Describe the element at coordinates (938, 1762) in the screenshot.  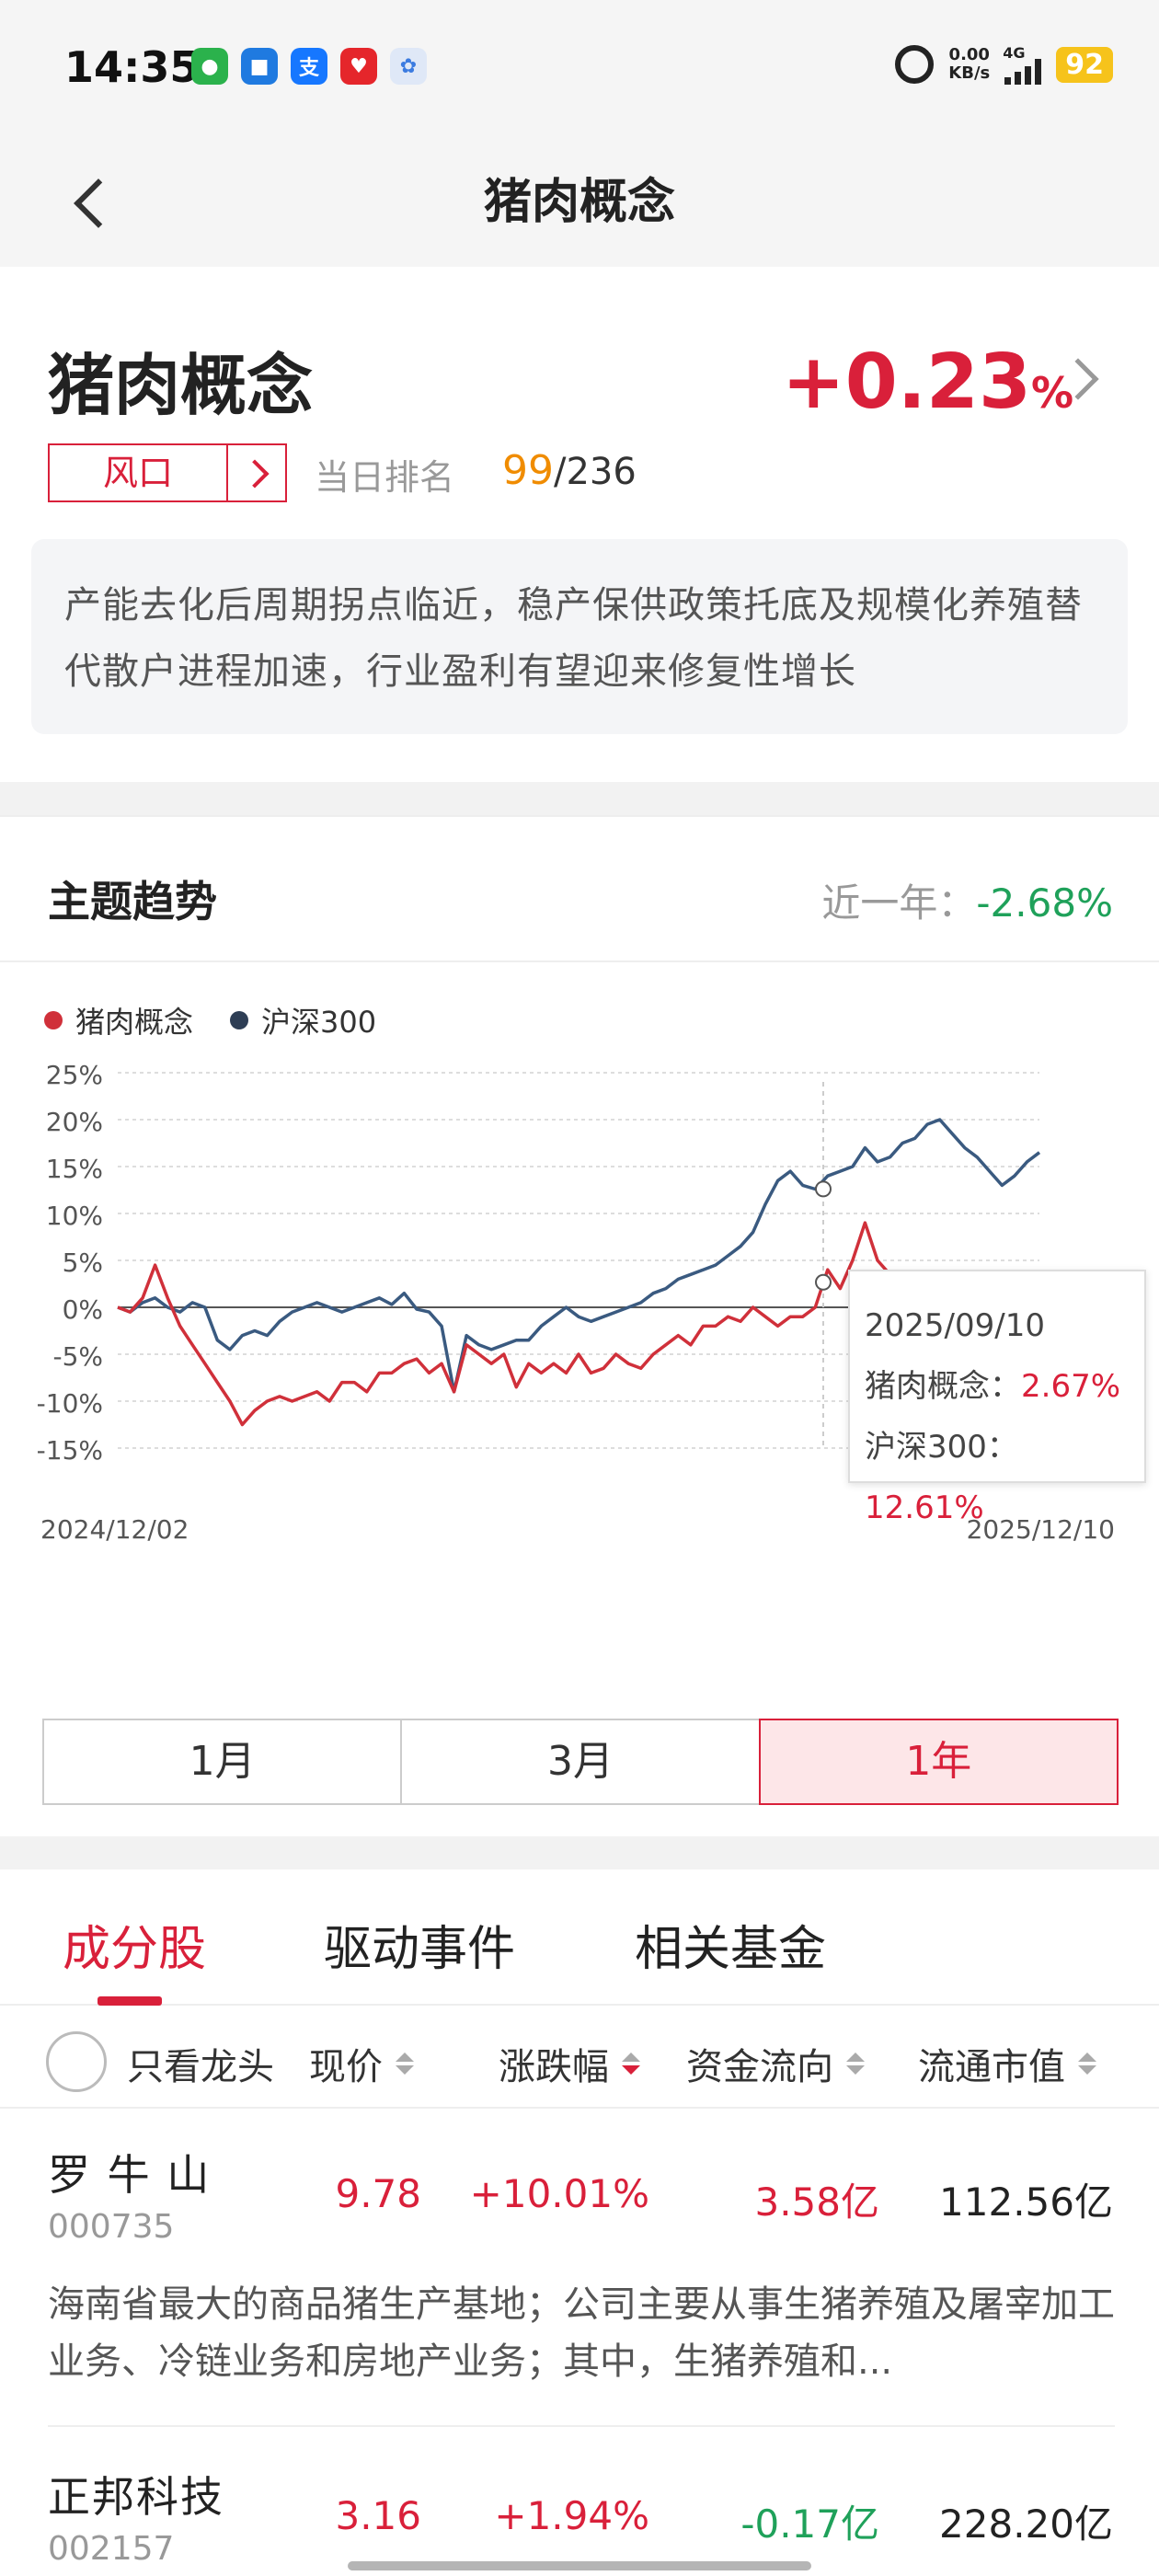
I see `range-tab-1y: 1年` at that location.